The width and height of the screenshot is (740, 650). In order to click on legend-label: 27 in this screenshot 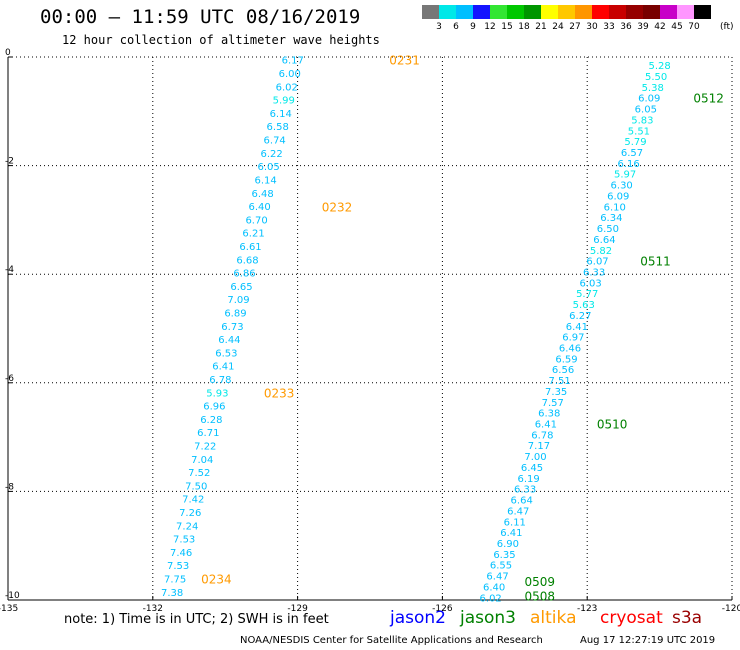, I will do `click(575, 27)`.